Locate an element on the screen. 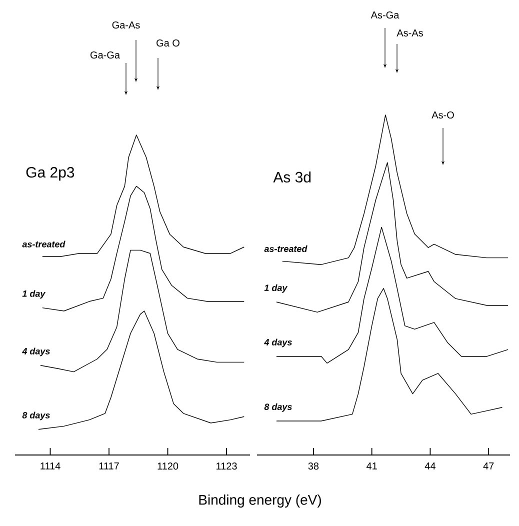 The image size is (519, 526). text: Ga-Ga is located at coordinates (105, 55).